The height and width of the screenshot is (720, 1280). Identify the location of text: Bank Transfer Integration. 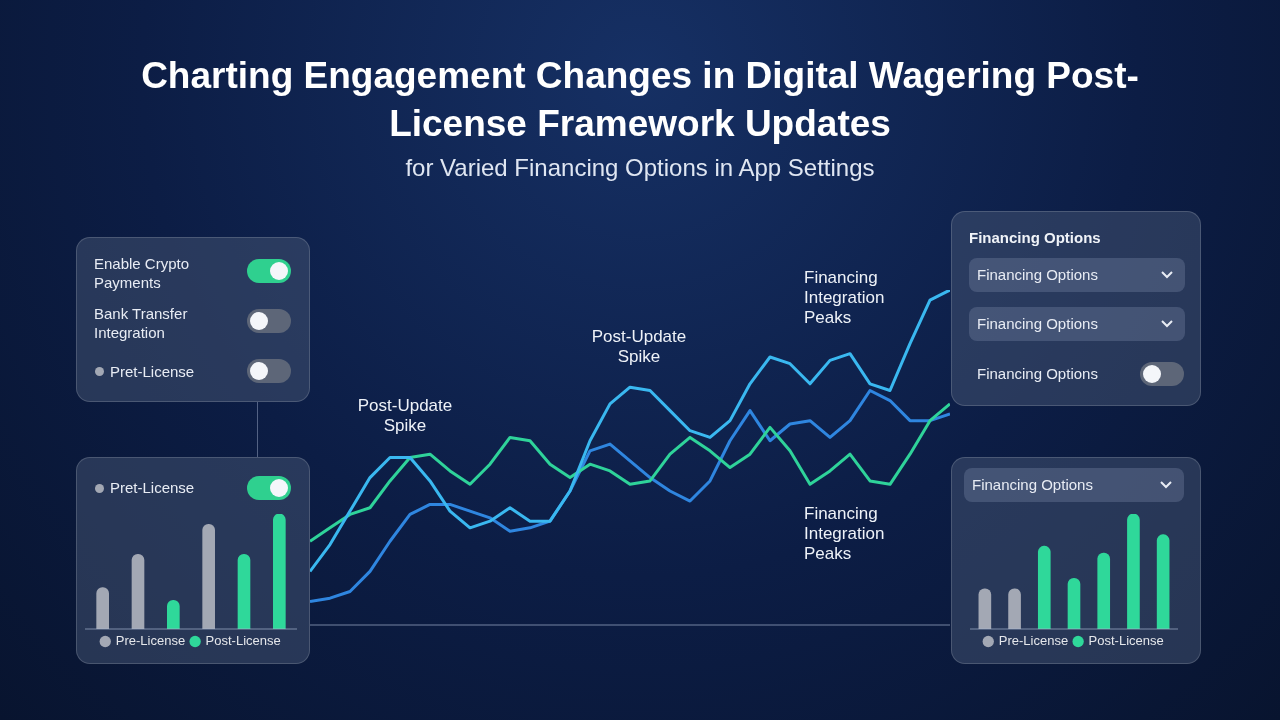
(141, 323).